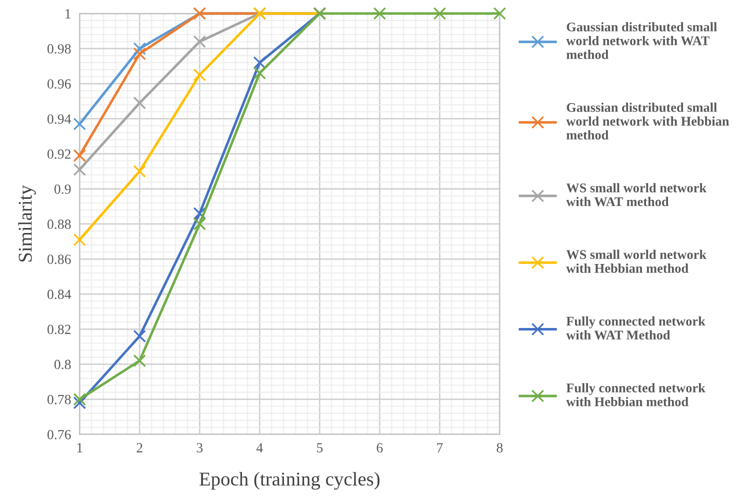  Describe the element at coordinates (641, 41) in the screenshot. I see `legend-label: Gaussian distributed small world network with WAT method` at that location.